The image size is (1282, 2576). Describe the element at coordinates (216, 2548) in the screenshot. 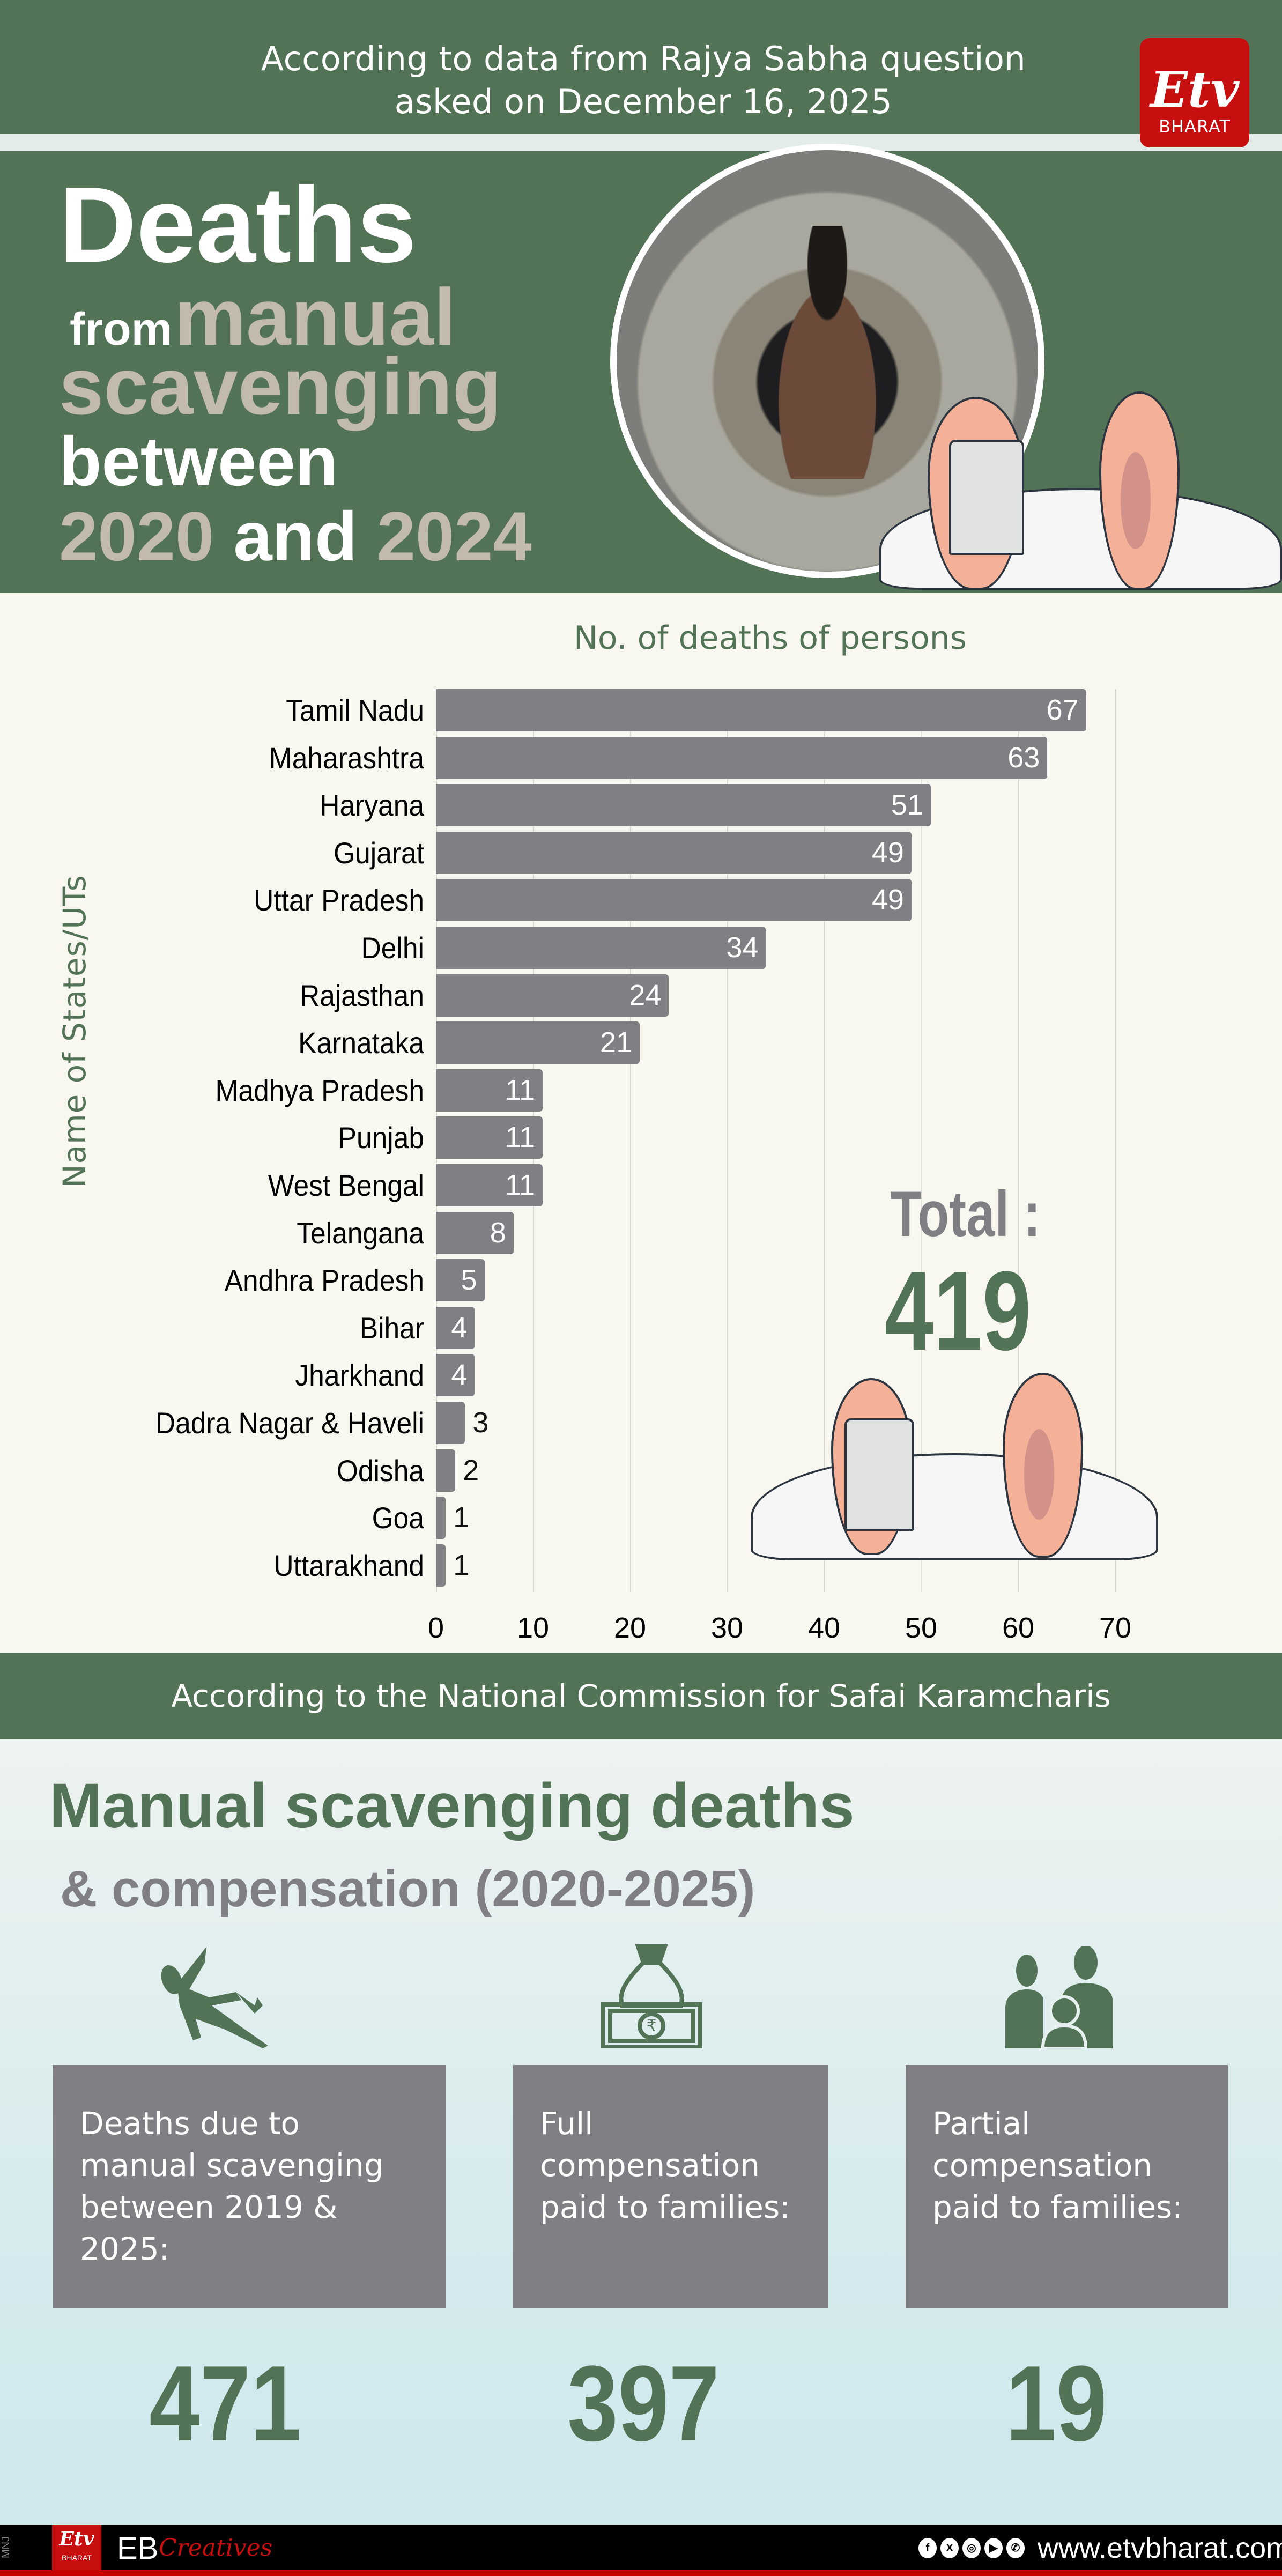

I see `creatives-brand: Creatives` at that location.